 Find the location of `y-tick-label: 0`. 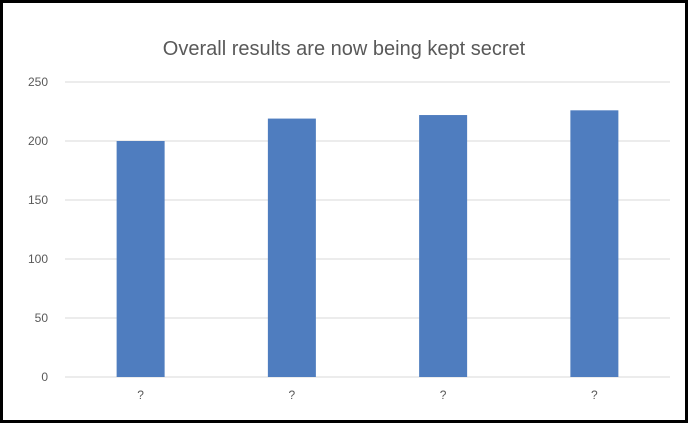

y-tick-label: 0 is located at coordinates (44, 377).